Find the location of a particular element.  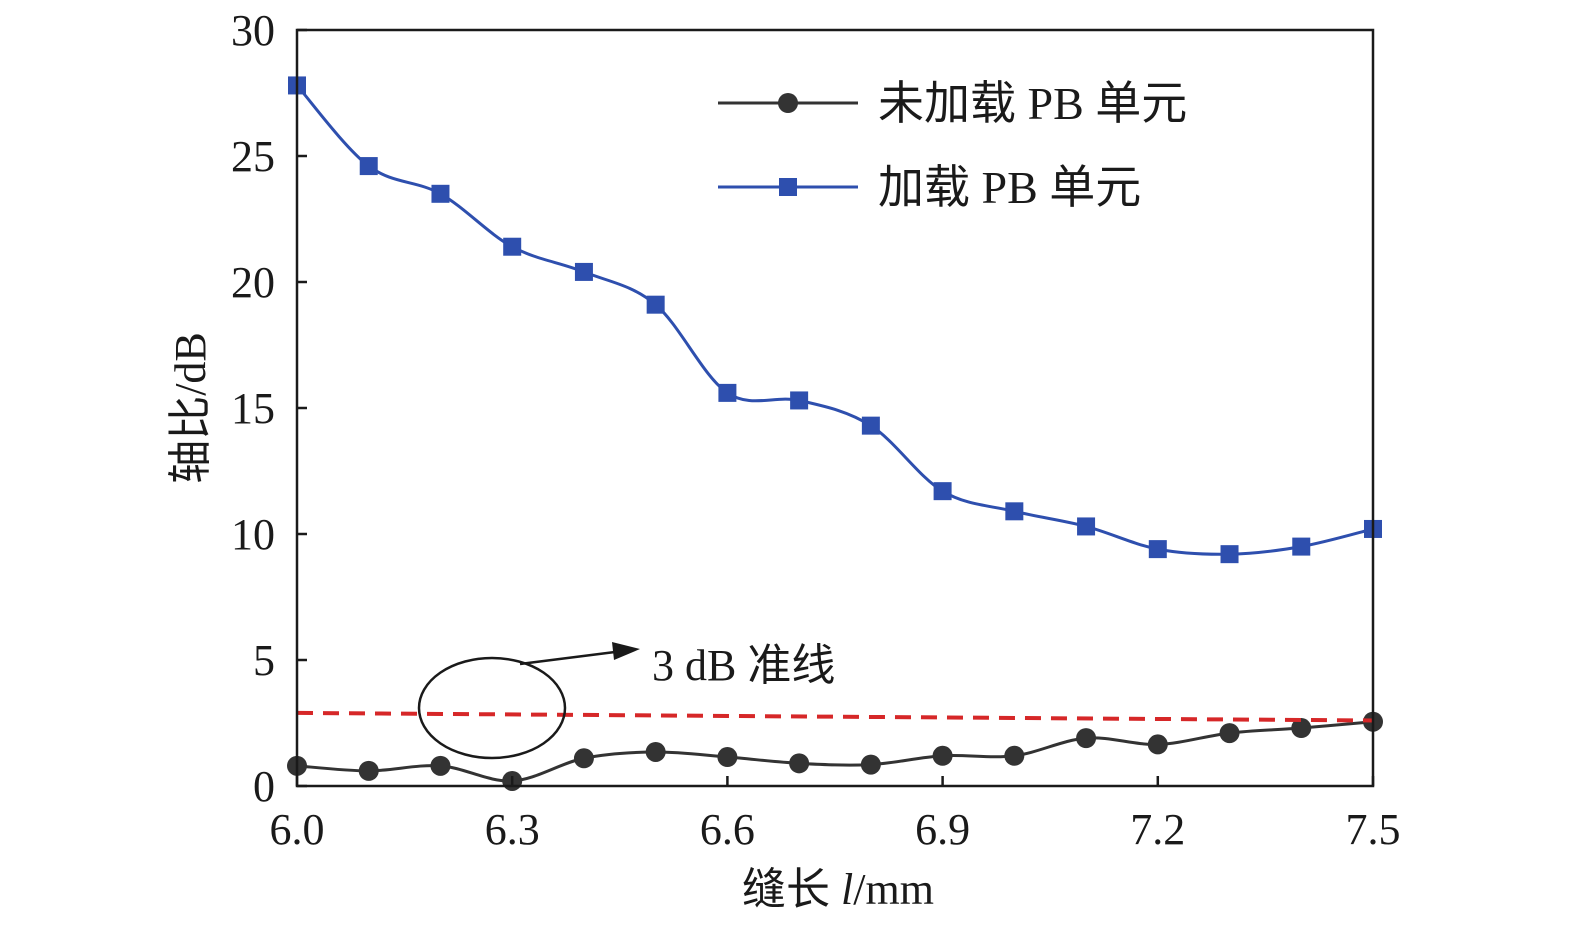

y-tick-label: 0 is located at coordinates (264, 786).